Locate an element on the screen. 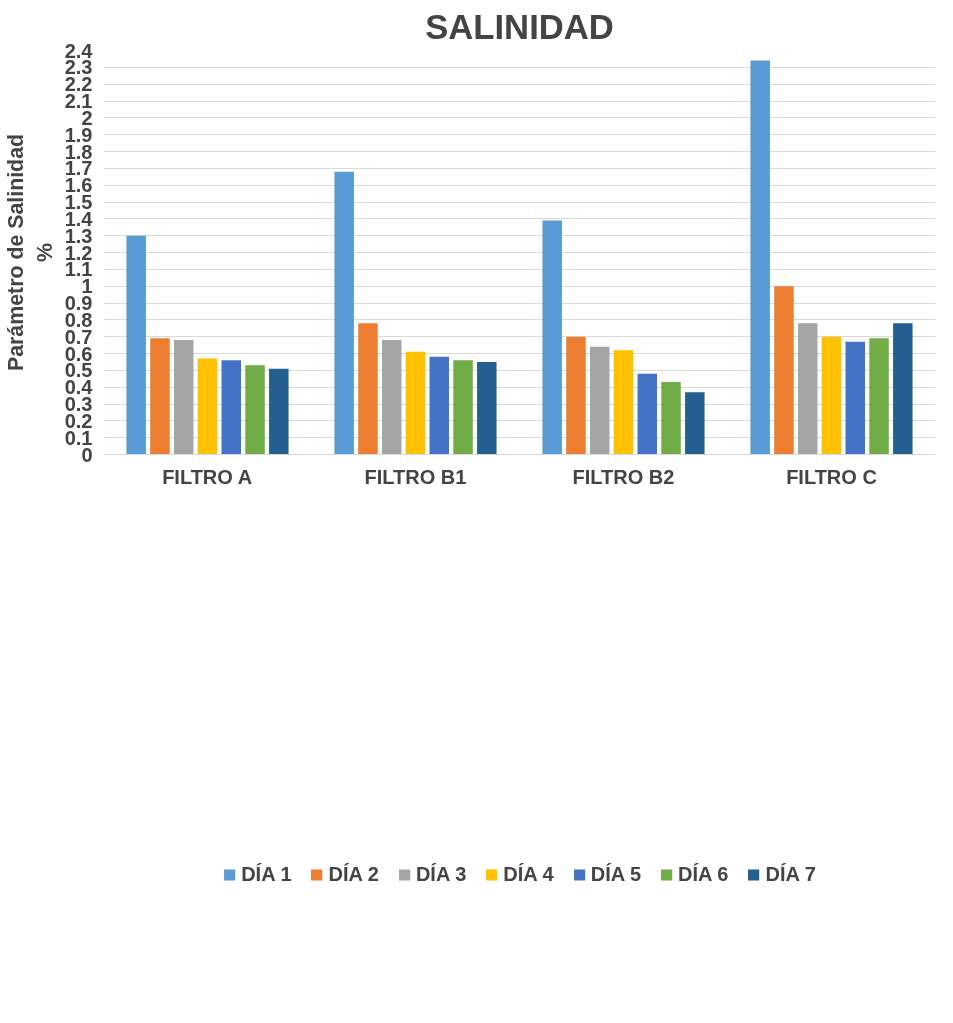 This screenshot has width=953, height=1023. legend-label: DÍA 2 is located at coordinates (353, 874).